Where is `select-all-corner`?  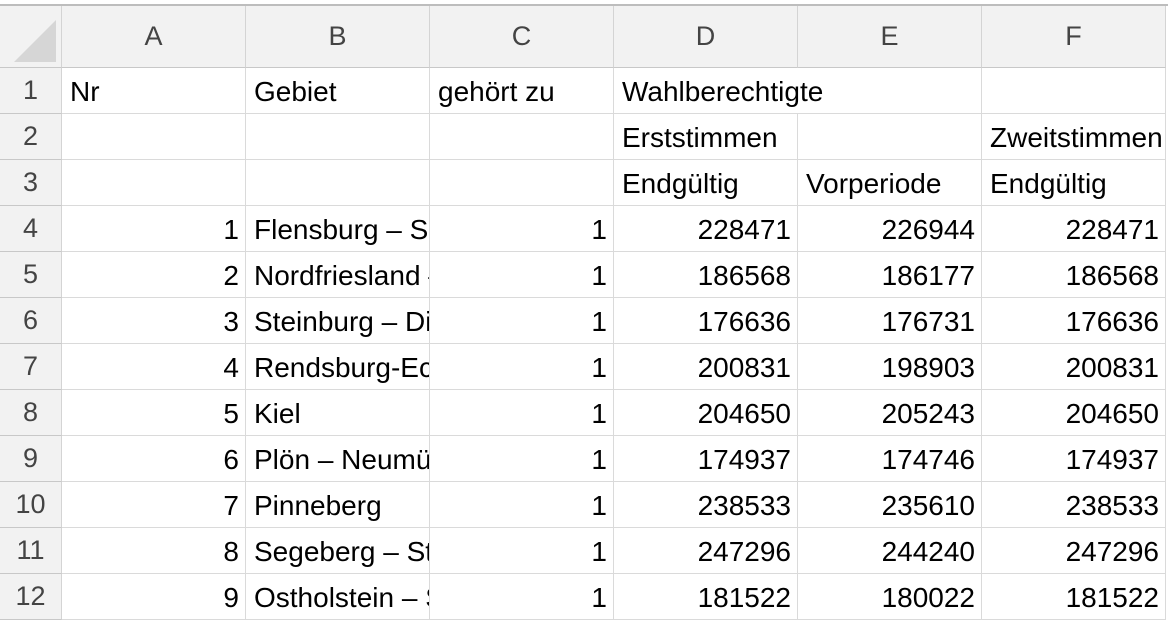
select-all-corner is located at coordinates (31, 37).